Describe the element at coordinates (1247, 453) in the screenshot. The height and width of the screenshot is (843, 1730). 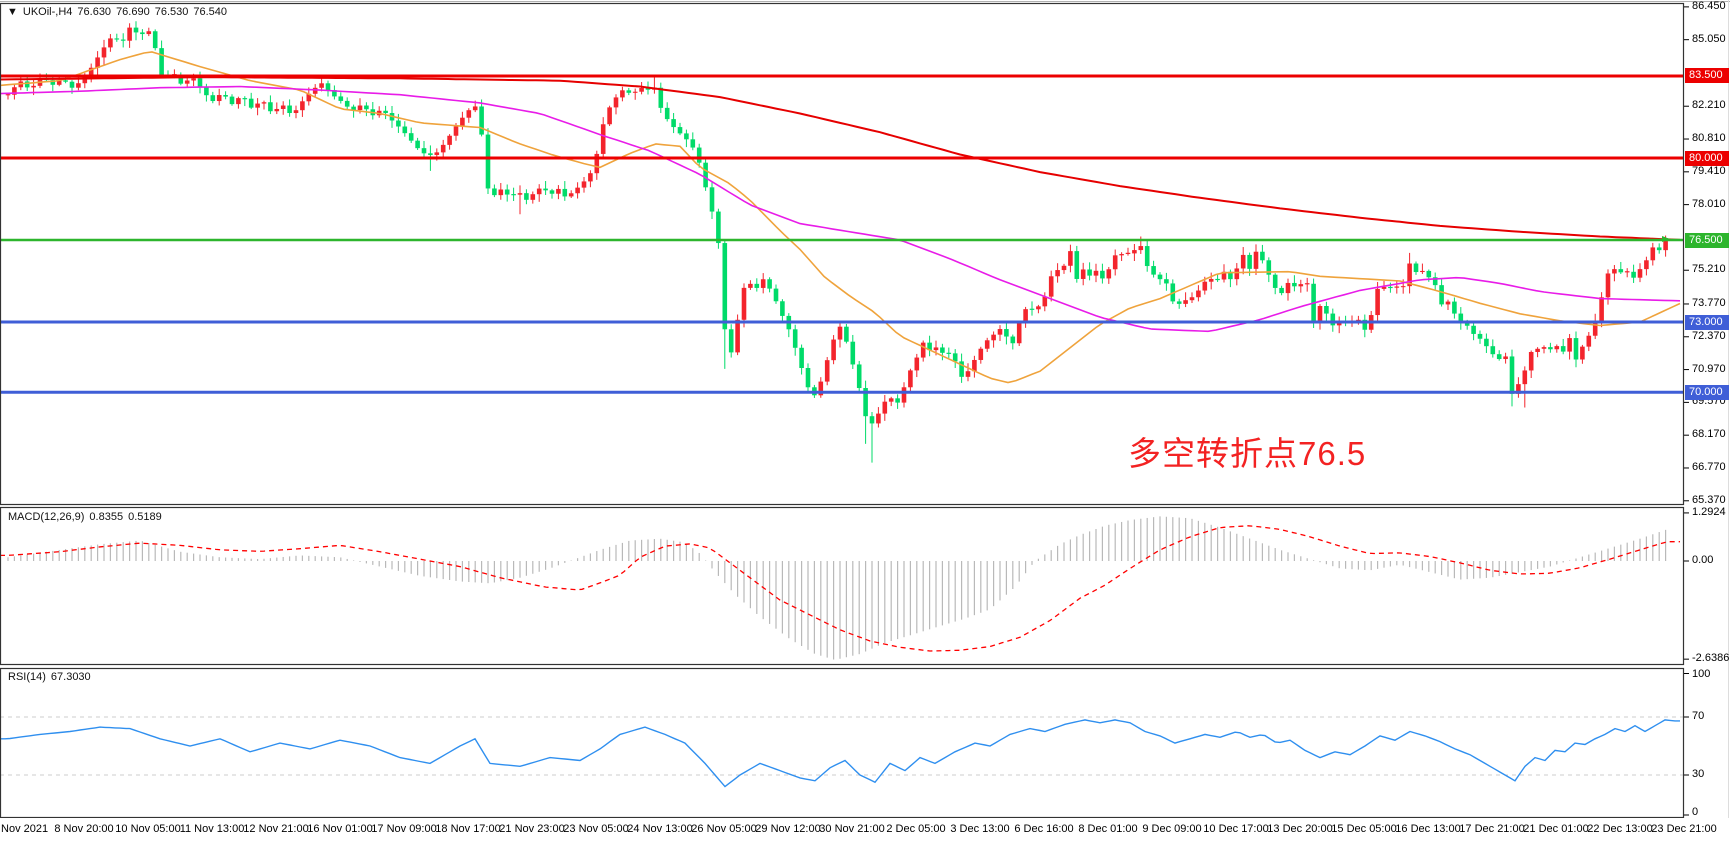
I see `chart-annotation-text: 多空转折点76.5` at that location.